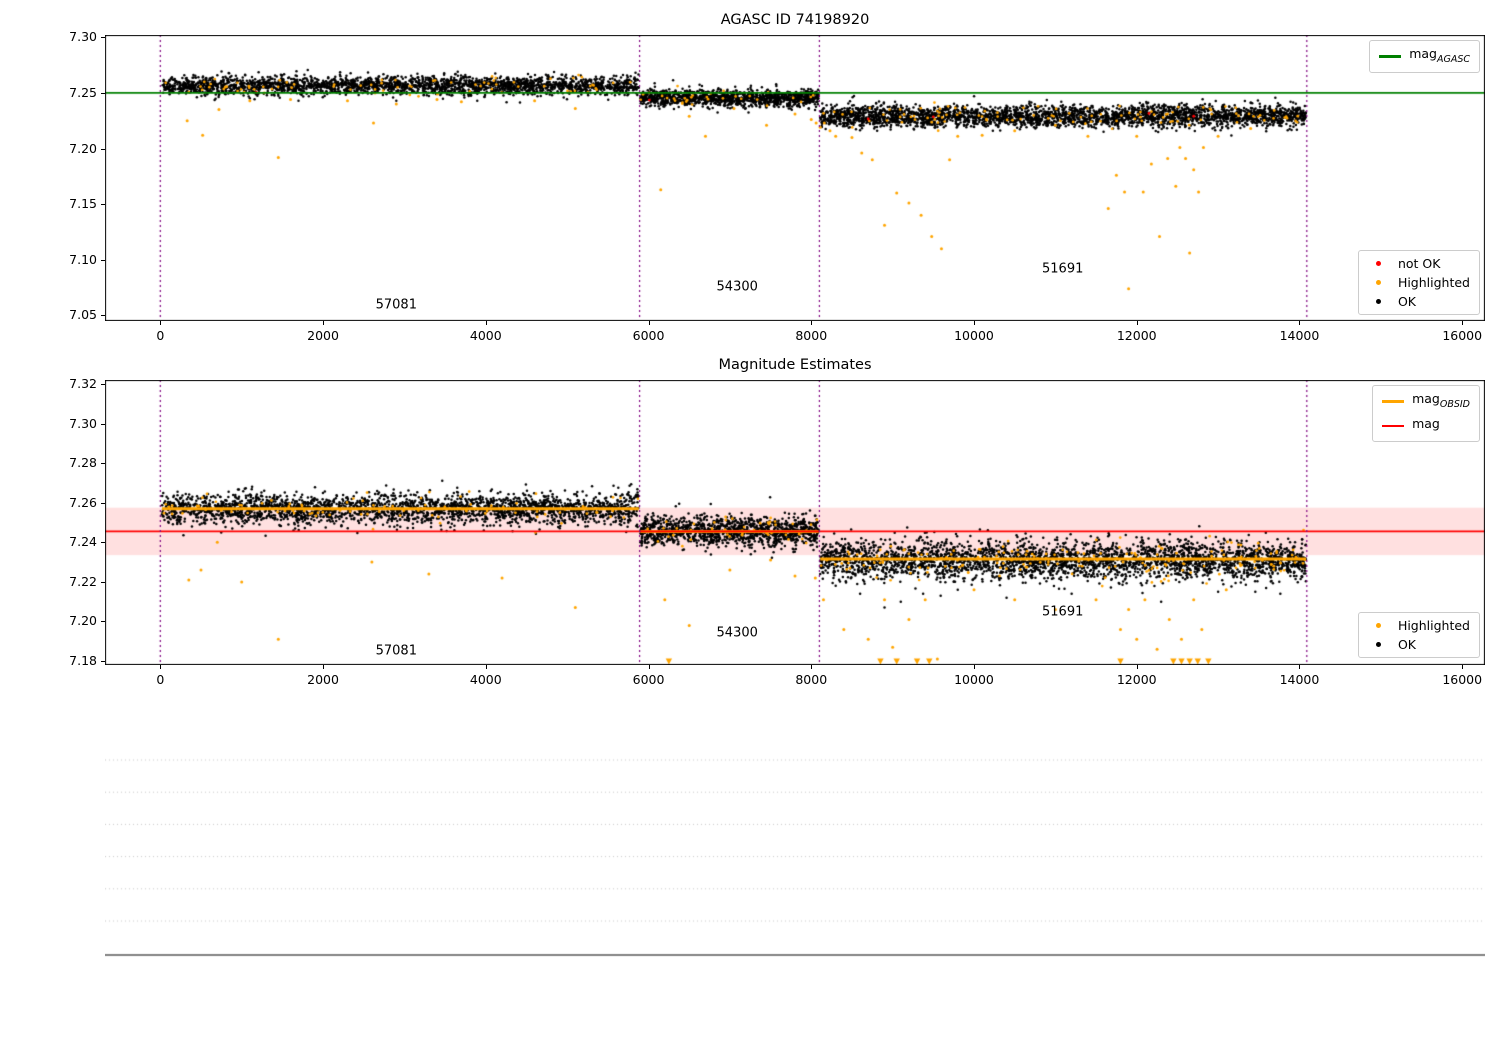  I want to click on y-tick-label: 7.25, so click(83, 92).